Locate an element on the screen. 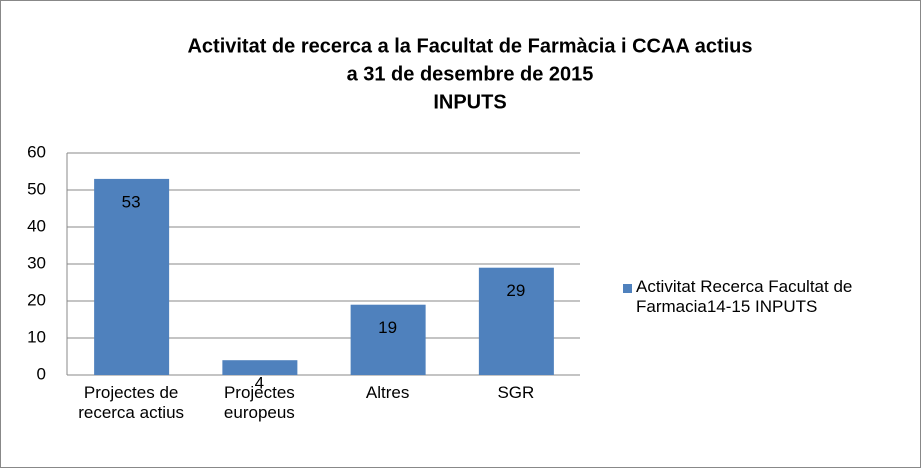  data-label: 29 is located at coordinates (515, 290).